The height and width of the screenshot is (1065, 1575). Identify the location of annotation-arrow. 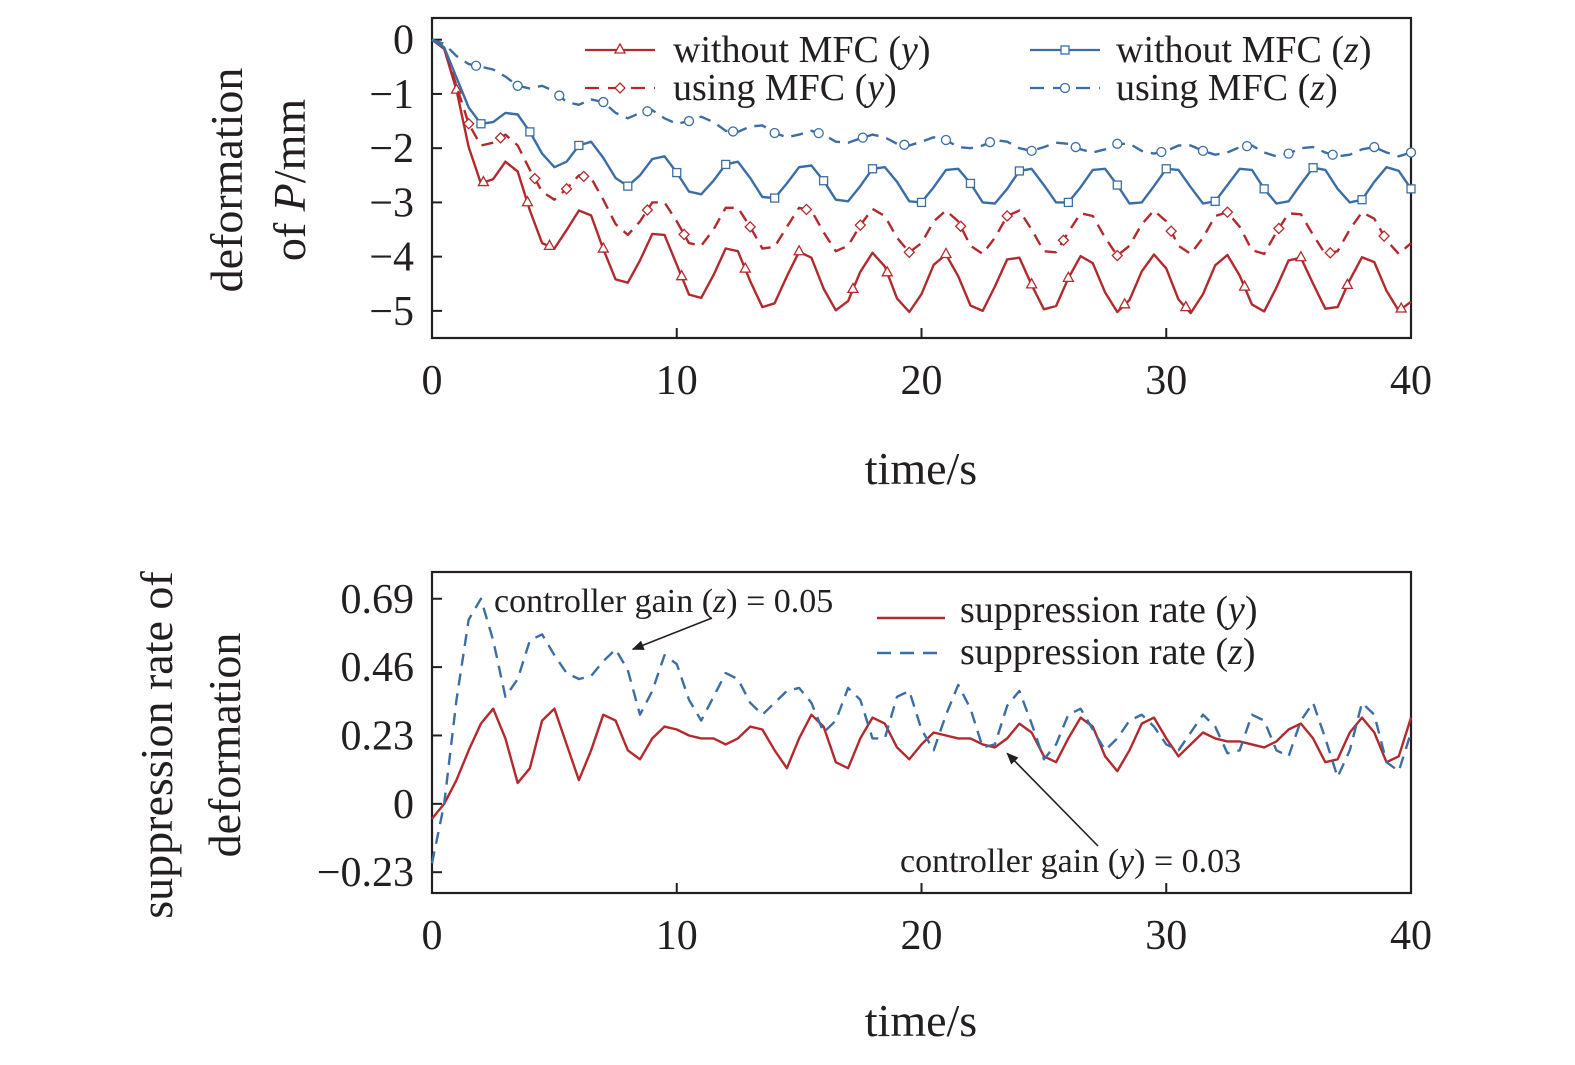
(672, 634).